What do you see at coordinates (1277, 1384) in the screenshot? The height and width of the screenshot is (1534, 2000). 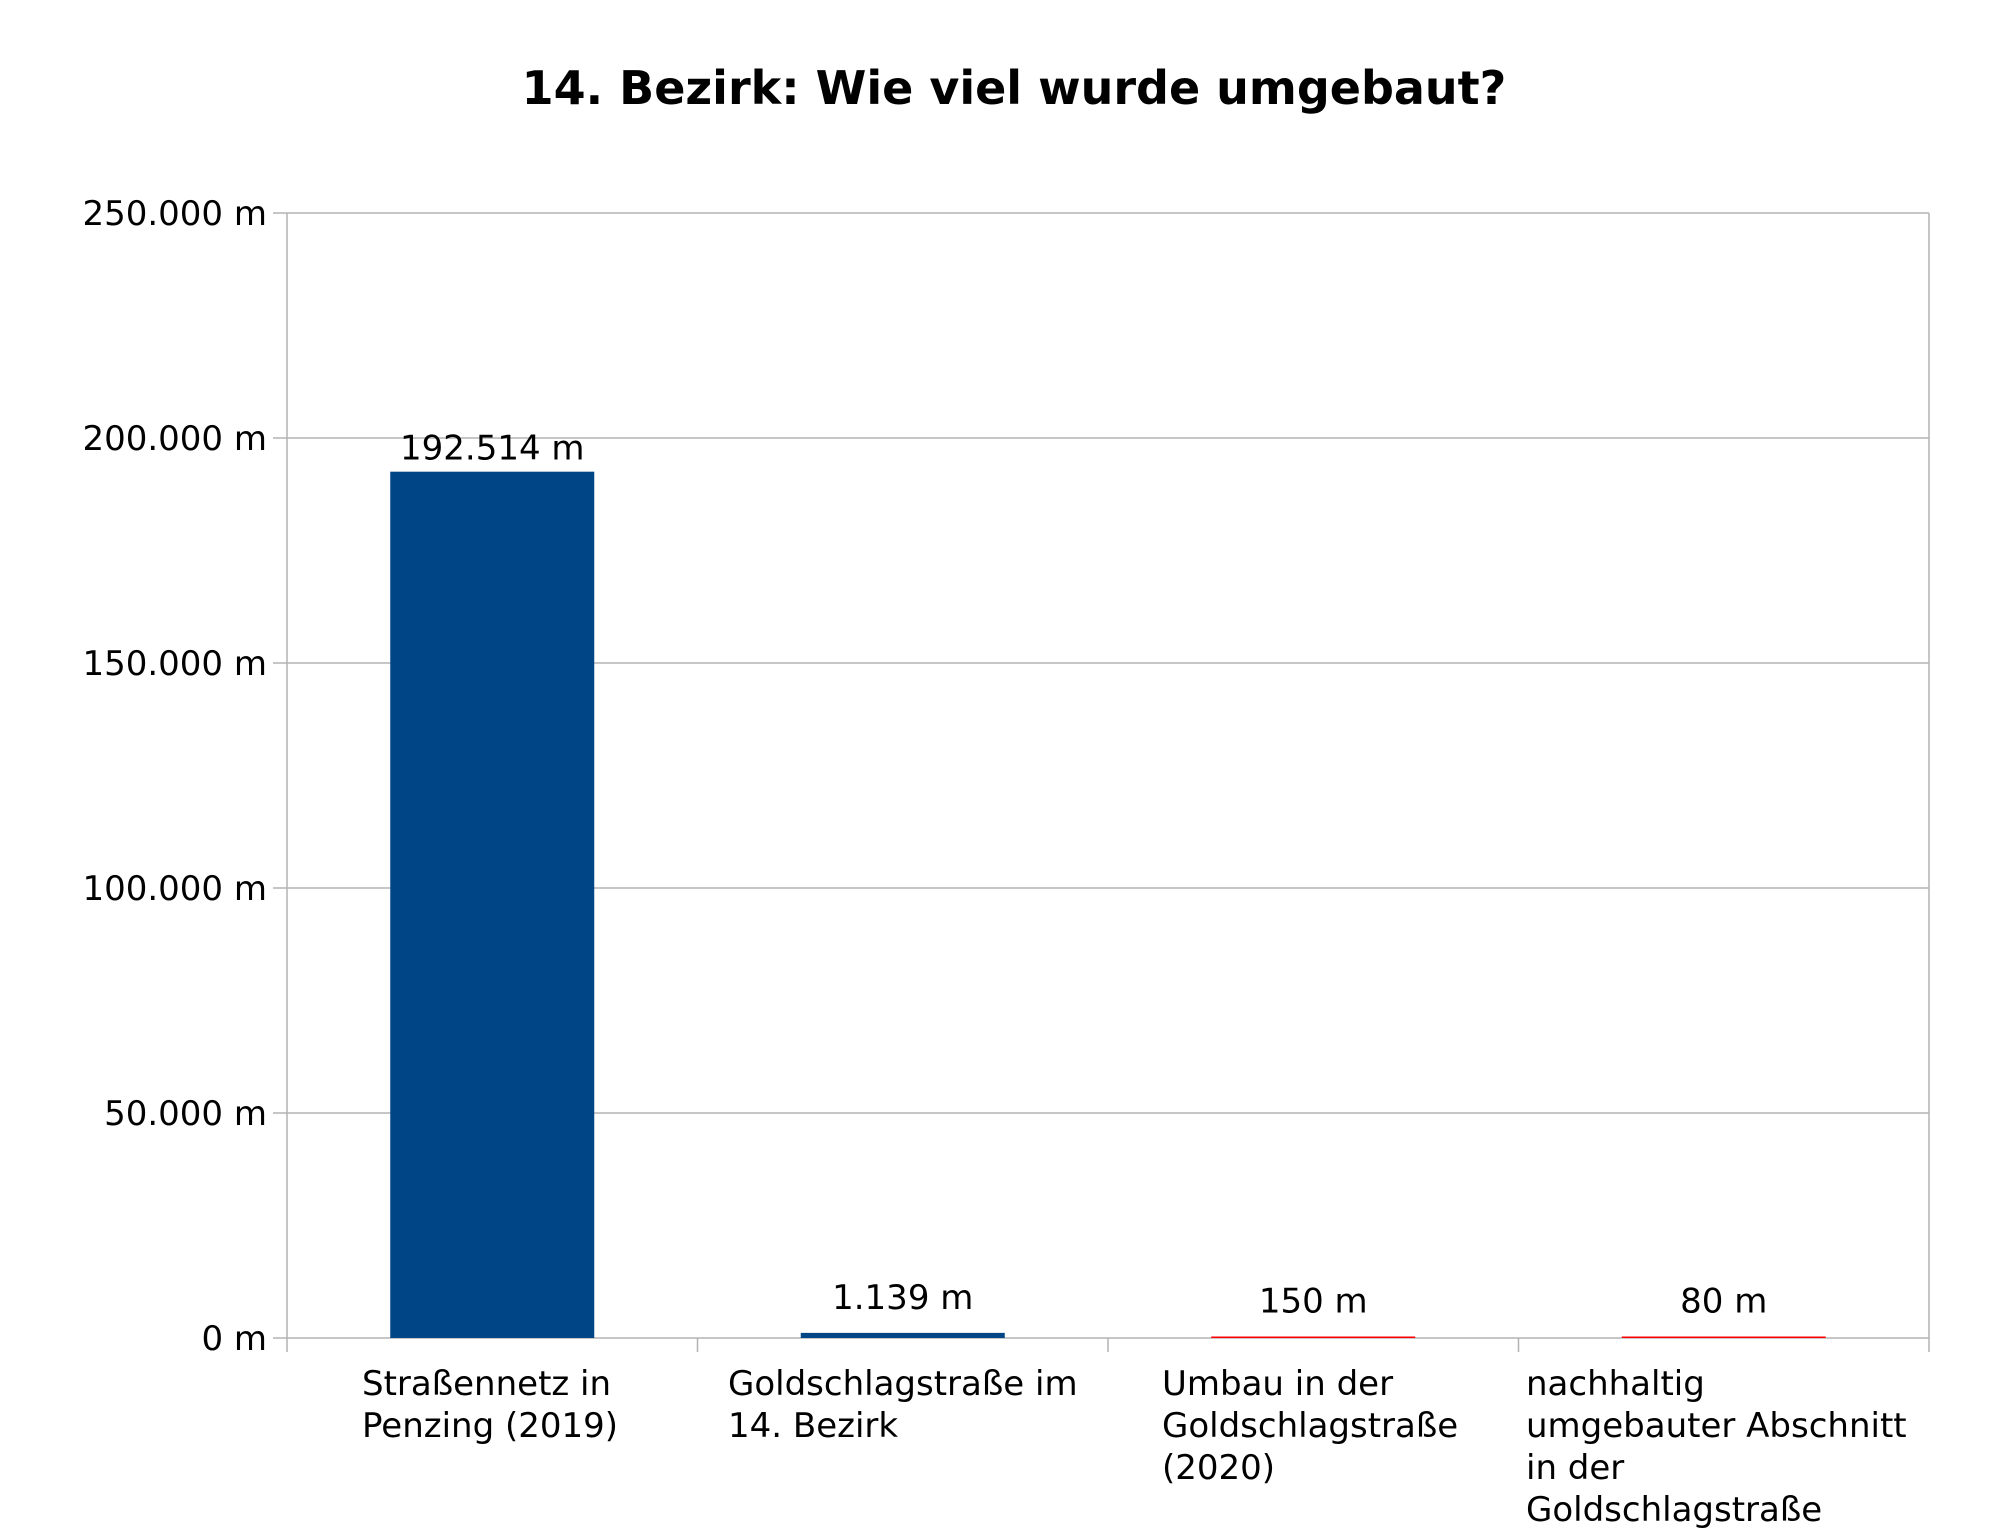 I see `x-tick-label: Umbau in der` at bounding box center [1277, 1384].